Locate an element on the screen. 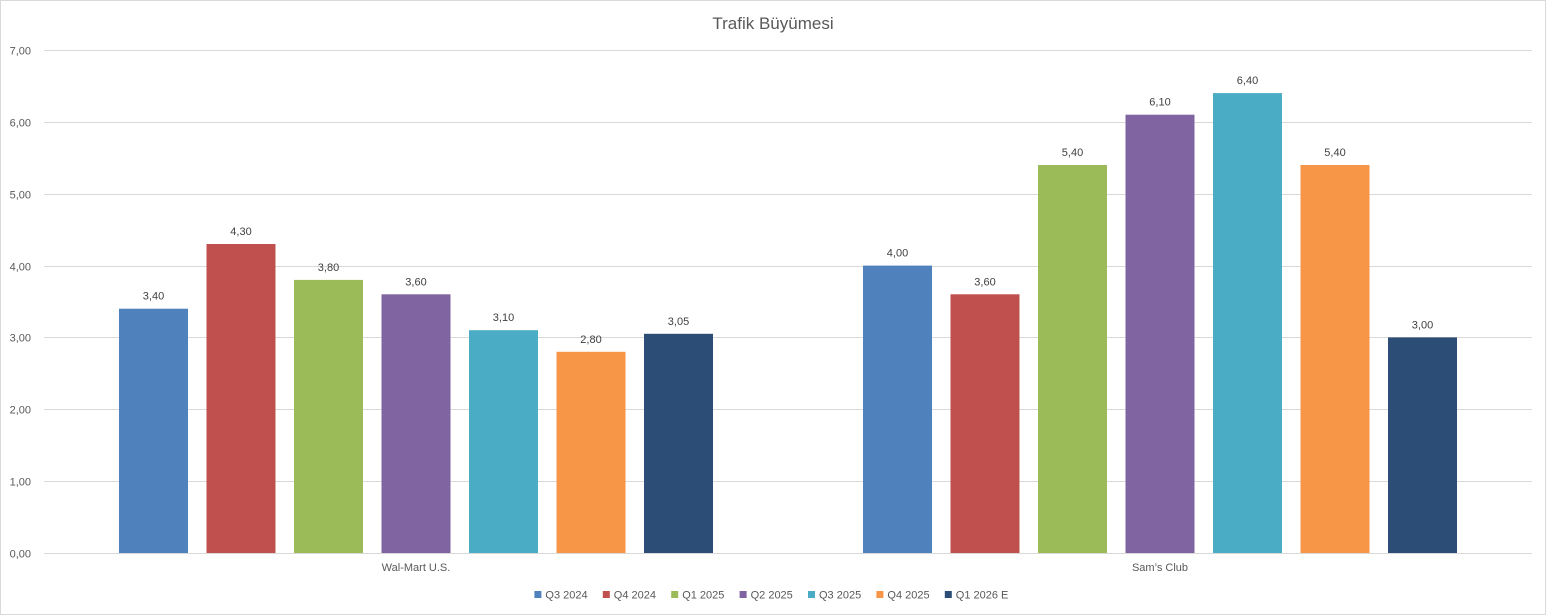 This screenshot has height=615, width=1546. y-tick-label: 7,00 is located at coordinates (20, 52).